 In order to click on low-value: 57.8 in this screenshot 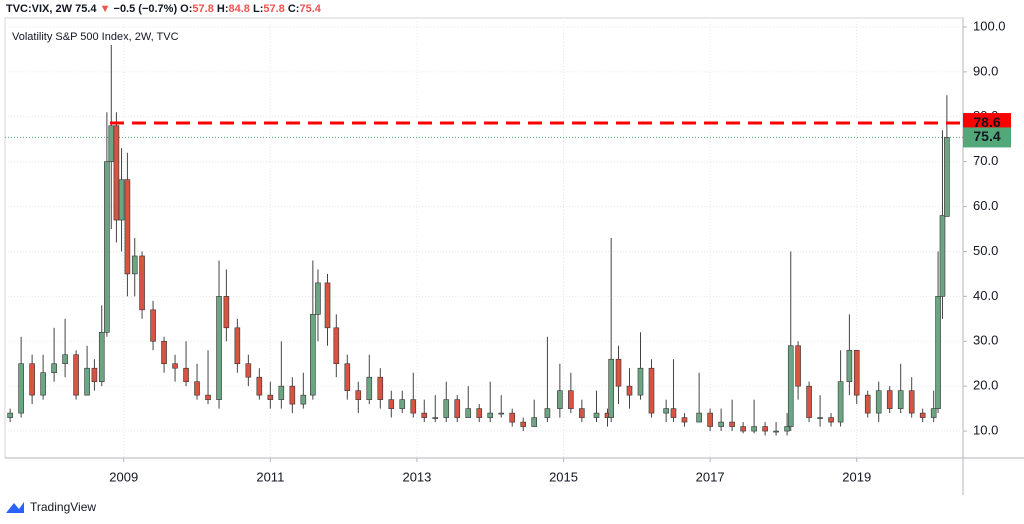, I will do `click(273, 9)`.